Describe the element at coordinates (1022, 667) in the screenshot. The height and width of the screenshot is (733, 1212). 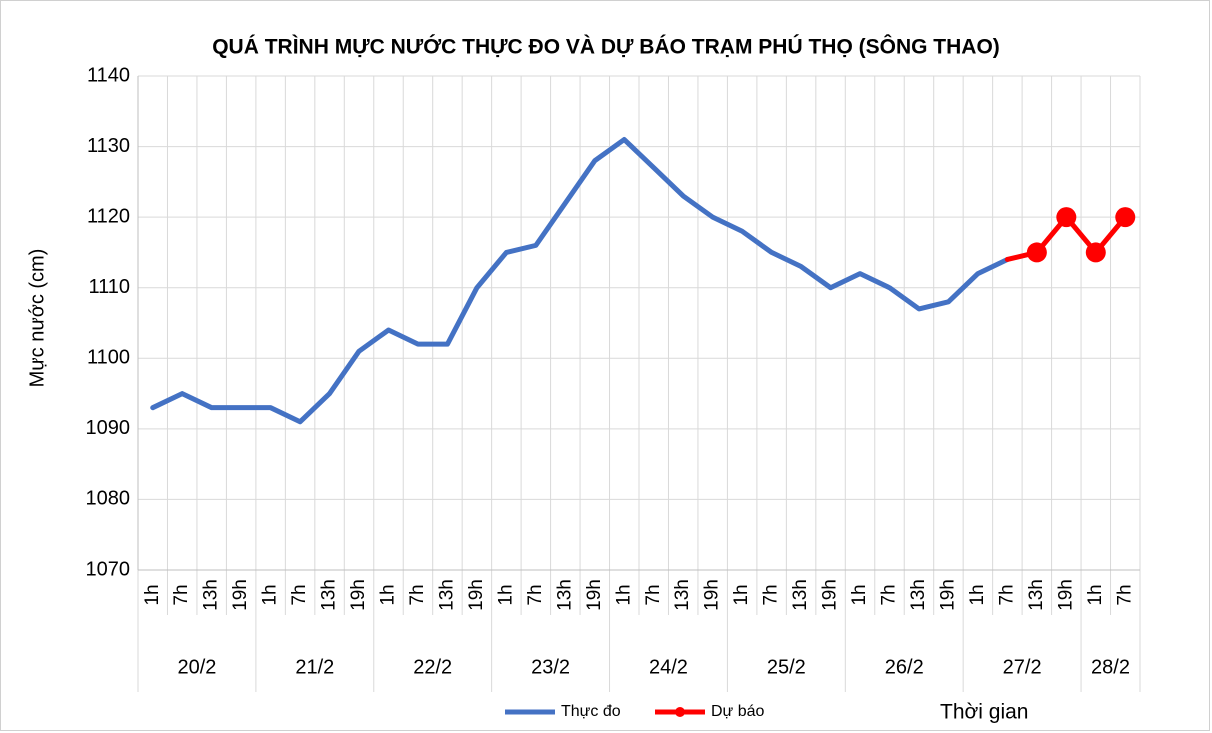
I see `group-label: 27/2` at that location.